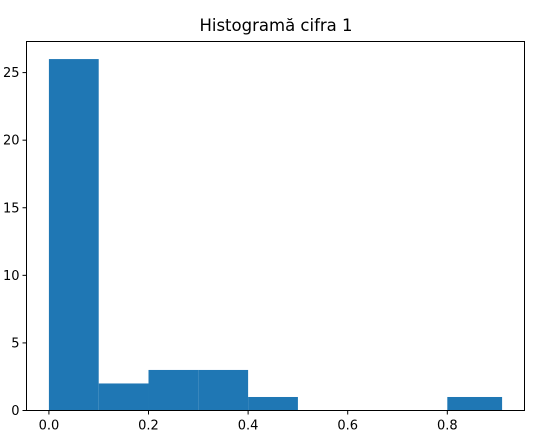 This screenshot has width=541, height=447. Describe the element at coordinates (11, 208) in the screenshot. I see `y-tick-label-3: 15` at that location.